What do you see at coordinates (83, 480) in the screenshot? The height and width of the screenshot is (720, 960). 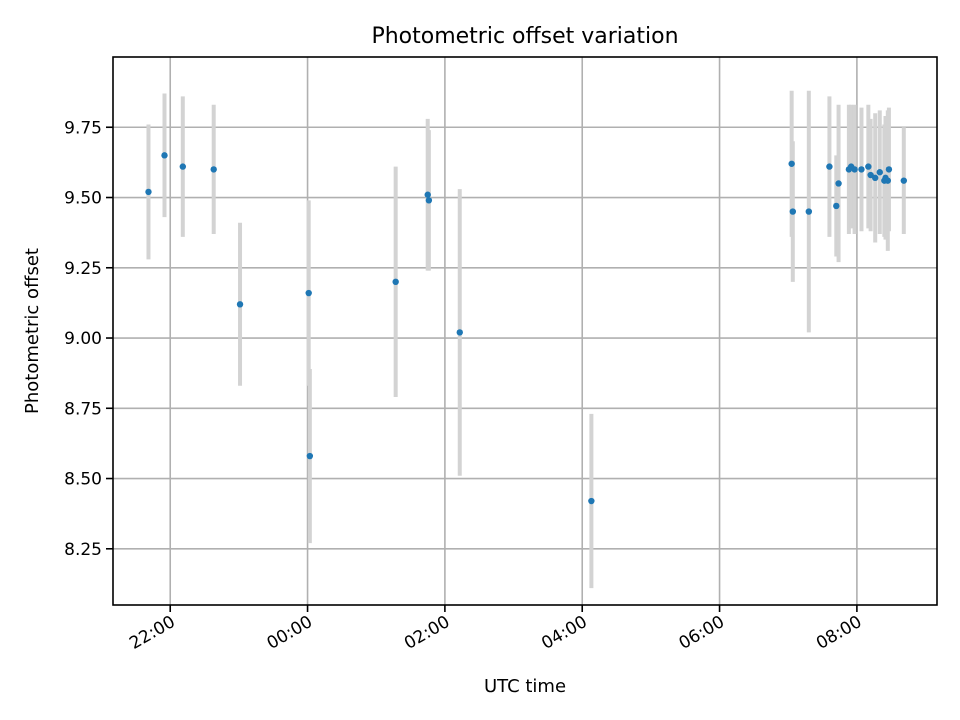 I see `y-tick-label: 8.50` at bounding box center [83, 480].